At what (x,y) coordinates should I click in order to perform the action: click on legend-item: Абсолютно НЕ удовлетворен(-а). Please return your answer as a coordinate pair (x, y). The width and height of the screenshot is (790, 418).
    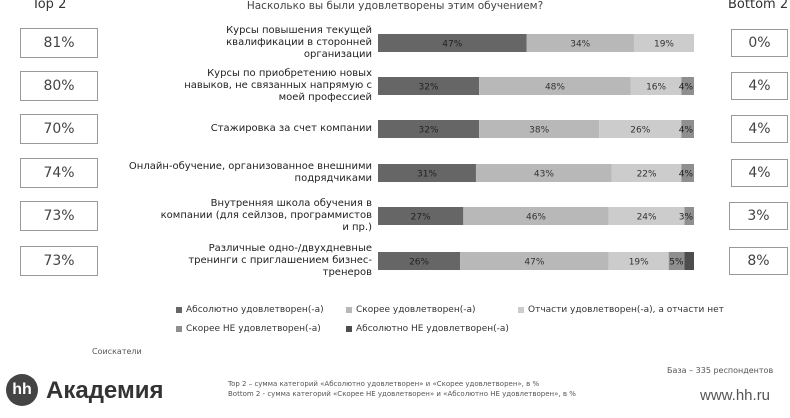
    Looking at the image, I should click on (427, 329).